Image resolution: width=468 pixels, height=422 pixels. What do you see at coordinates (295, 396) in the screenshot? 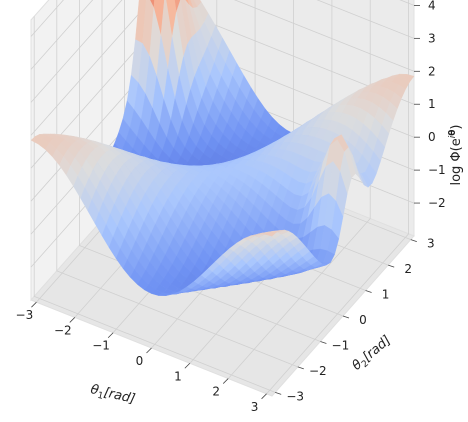
I see `y-tick-label: −3` at bounding box center [295, 396].